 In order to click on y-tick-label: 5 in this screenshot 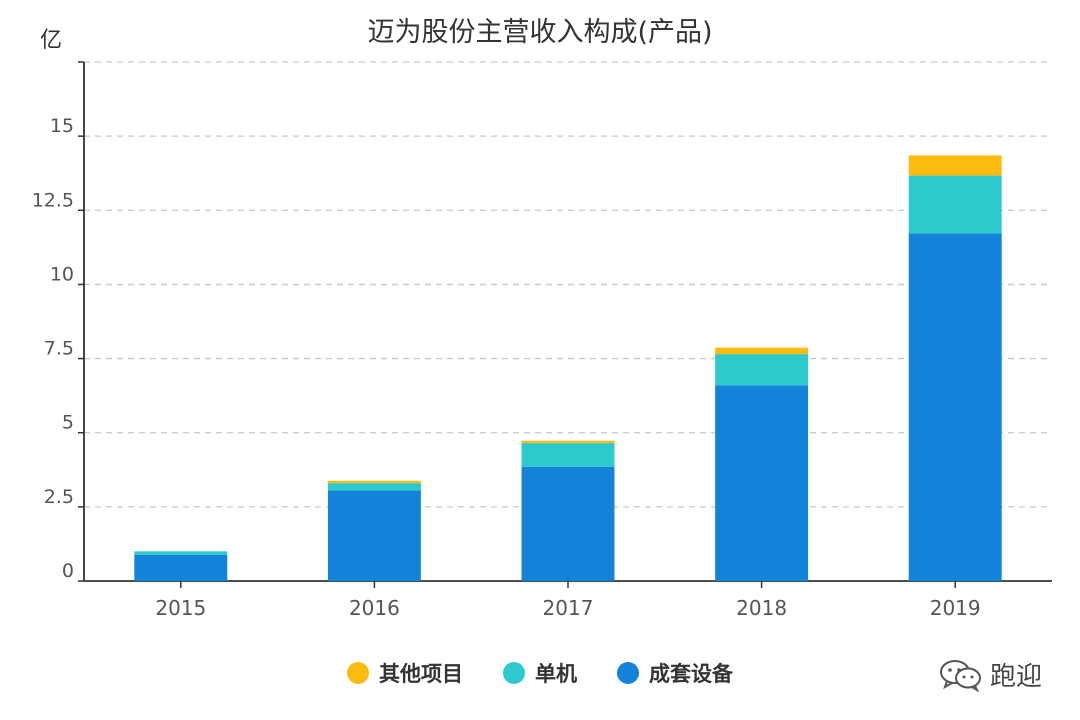, I will do `click(68, 423)`.